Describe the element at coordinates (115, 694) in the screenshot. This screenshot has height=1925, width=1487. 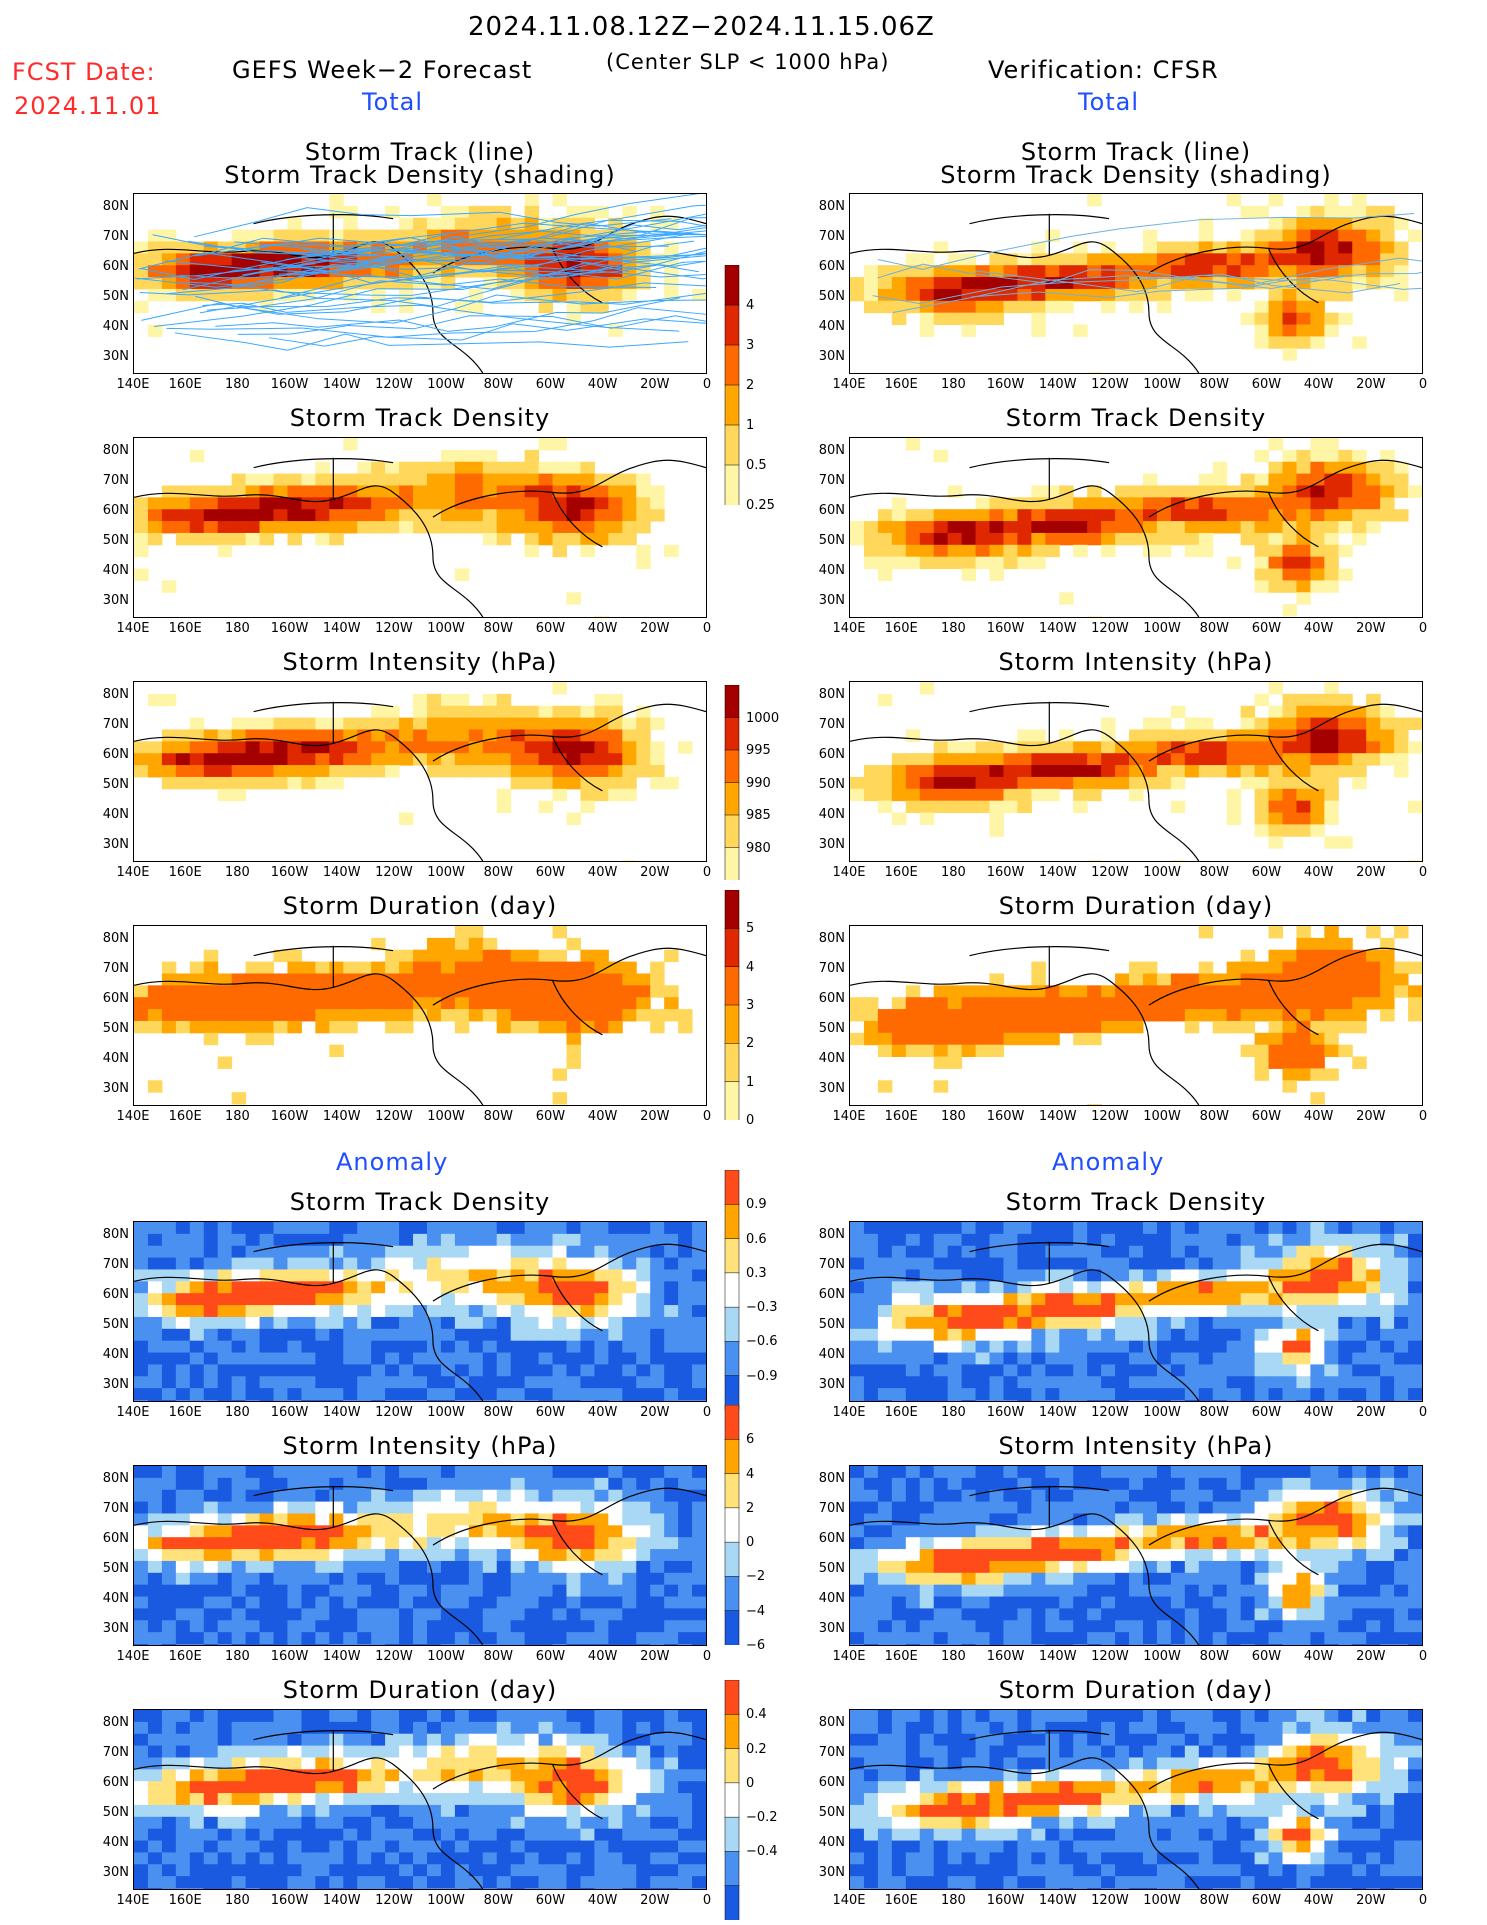
I see `lat-tick-label: 80N` at that location.